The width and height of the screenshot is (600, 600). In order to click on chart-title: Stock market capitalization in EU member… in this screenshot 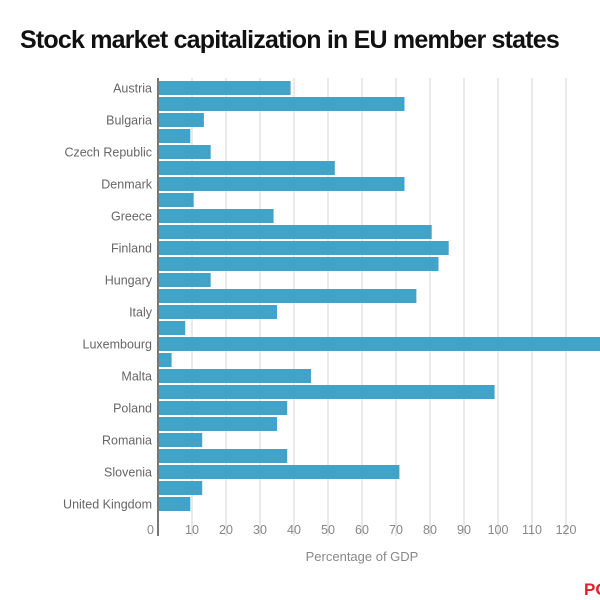, I will do `click(290, 40)`.